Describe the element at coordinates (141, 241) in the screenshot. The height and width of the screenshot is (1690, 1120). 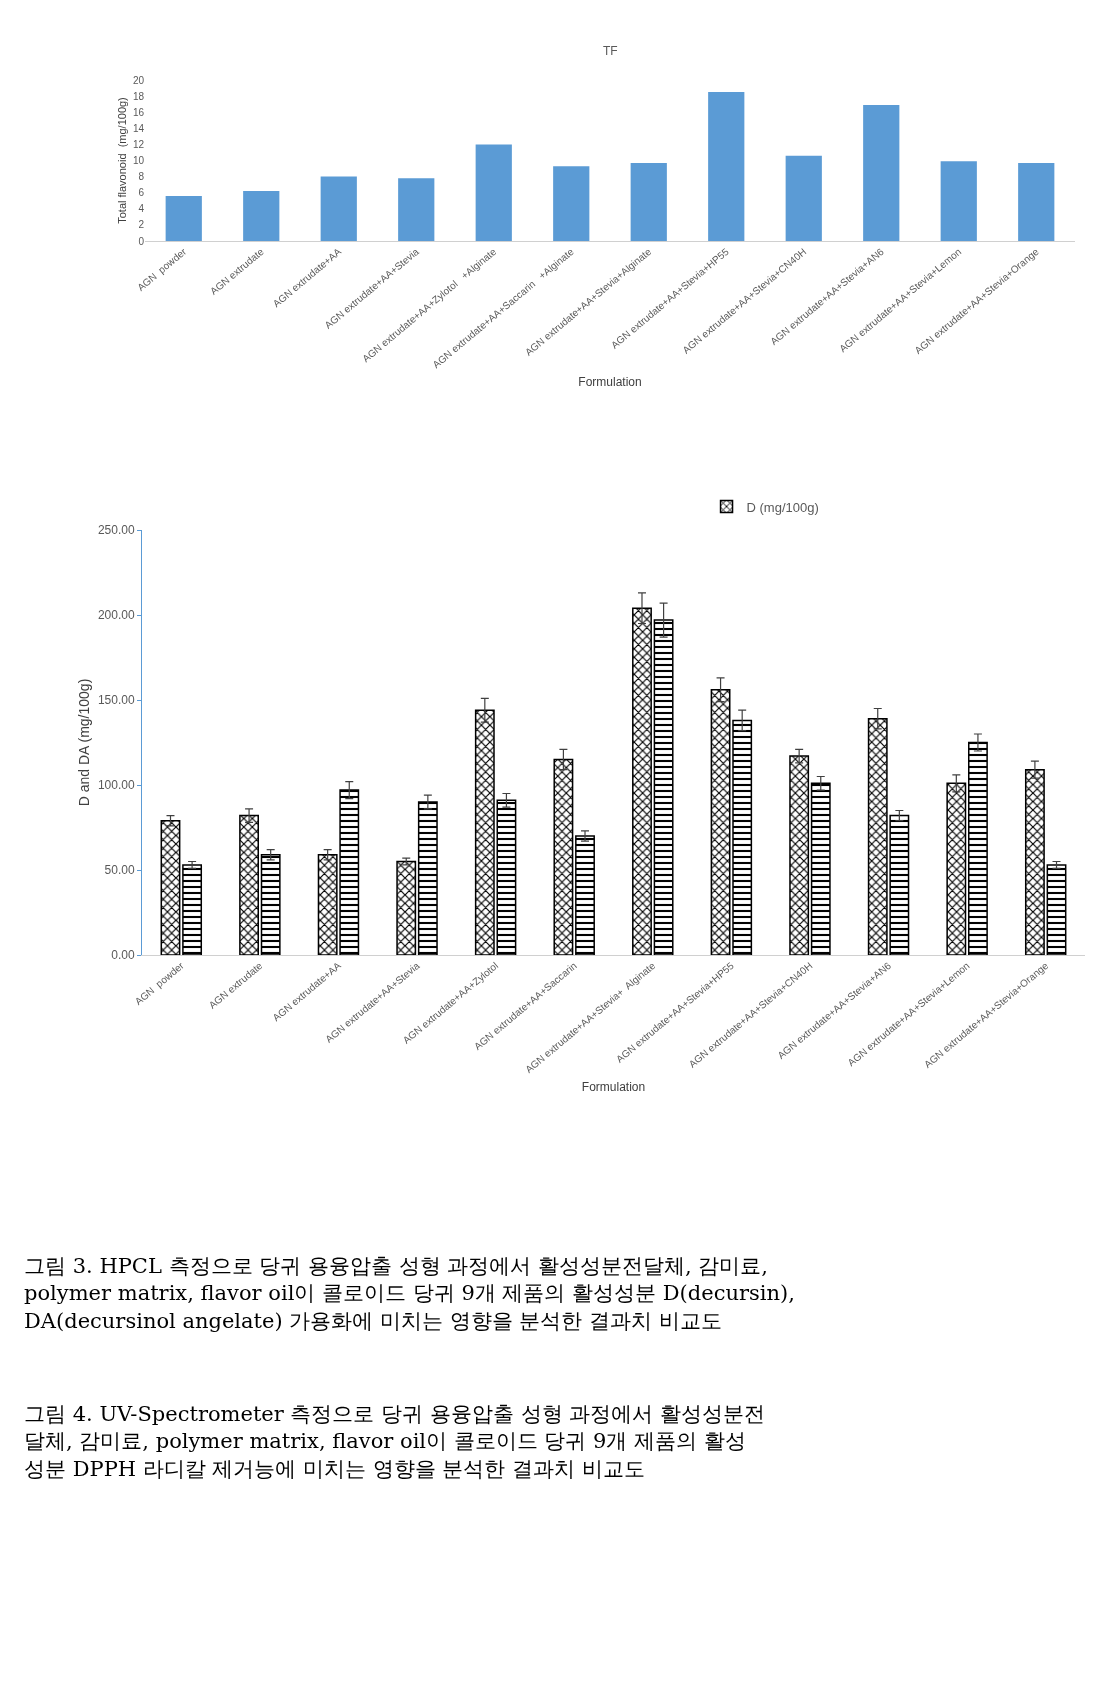
I see `y-tick-label: 0` at that location.